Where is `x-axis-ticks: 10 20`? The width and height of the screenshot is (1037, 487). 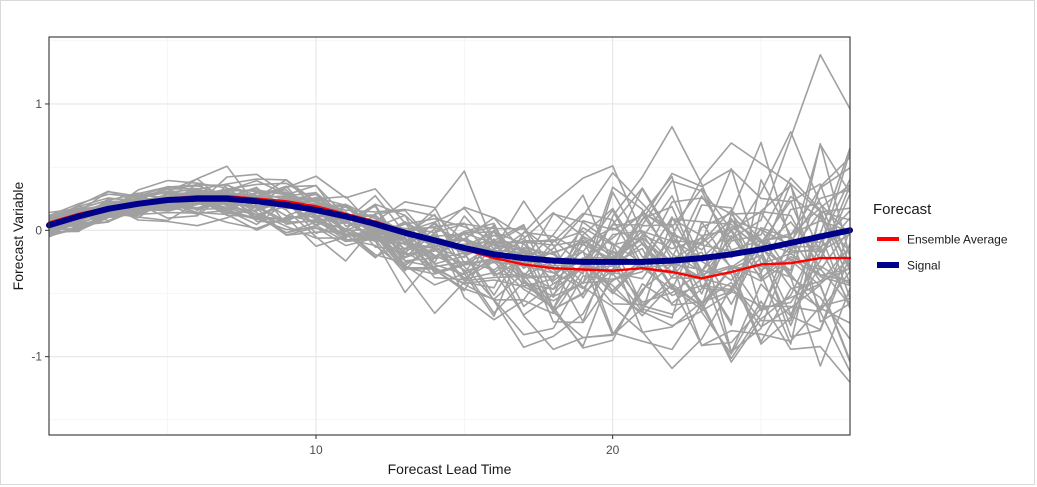 x-axis-ticks: 10 20 is located at coordinates (464, 446).